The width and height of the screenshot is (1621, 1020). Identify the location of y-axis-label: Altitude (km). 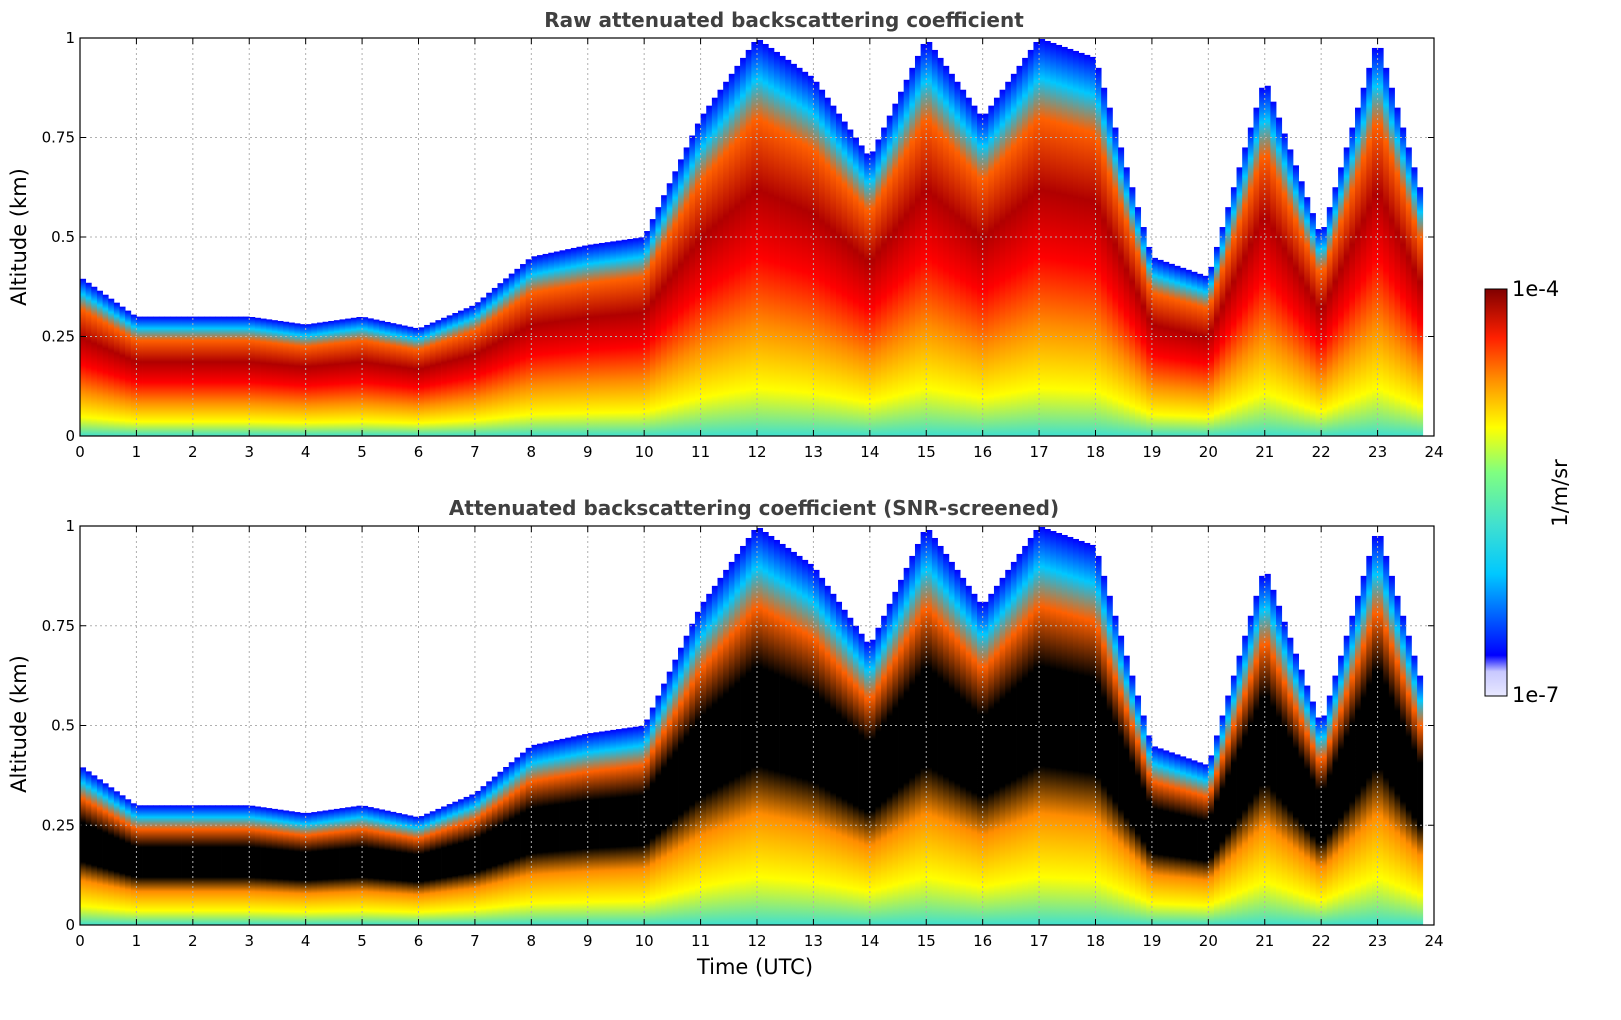
(19, 724).